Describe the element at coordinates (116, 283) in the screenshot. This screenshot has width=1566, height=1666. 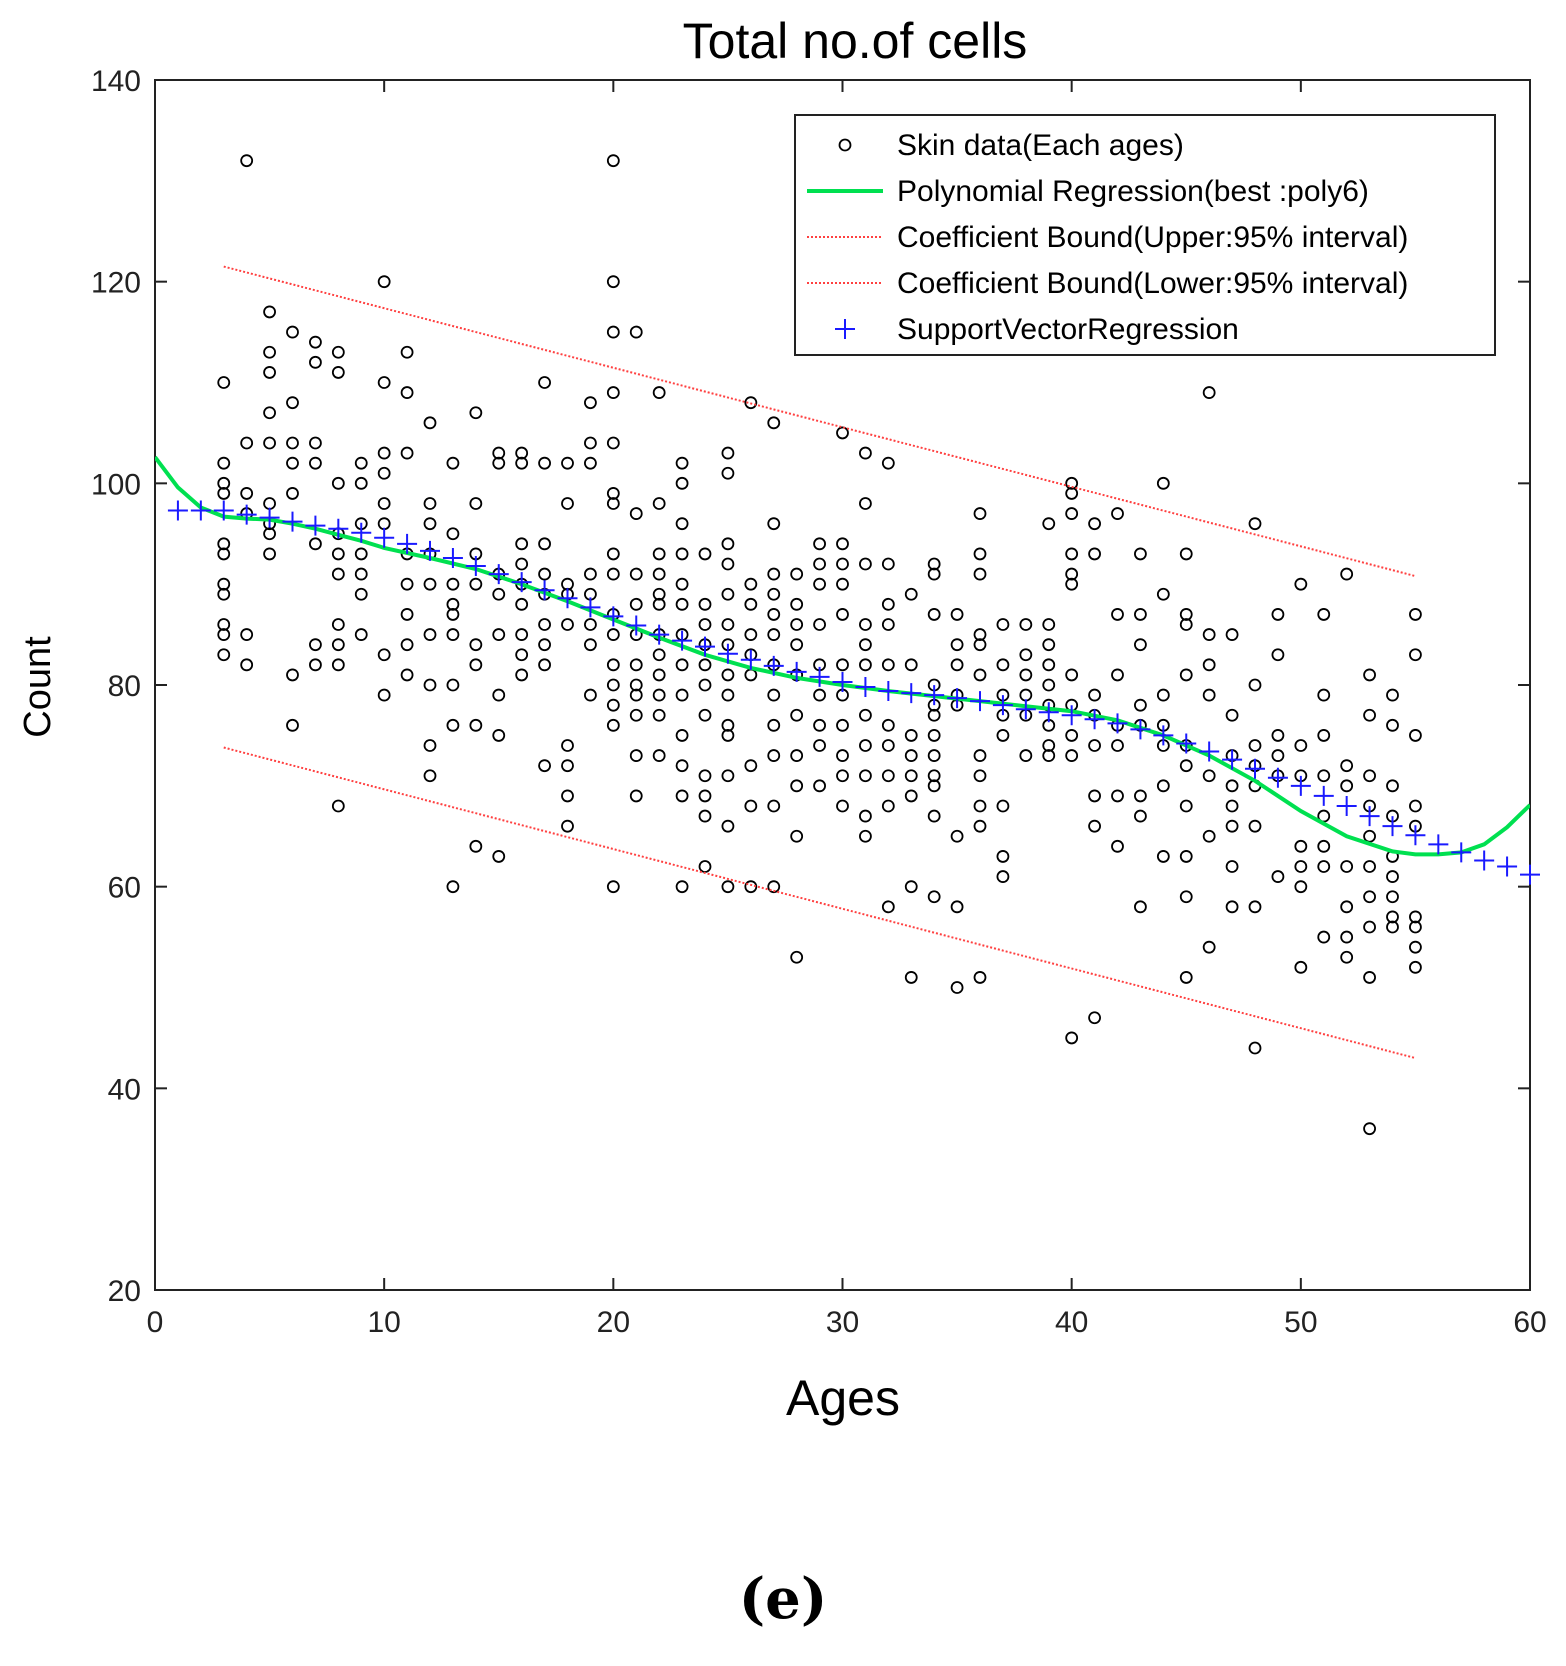
I see `y-tick-label: 120` at that location.